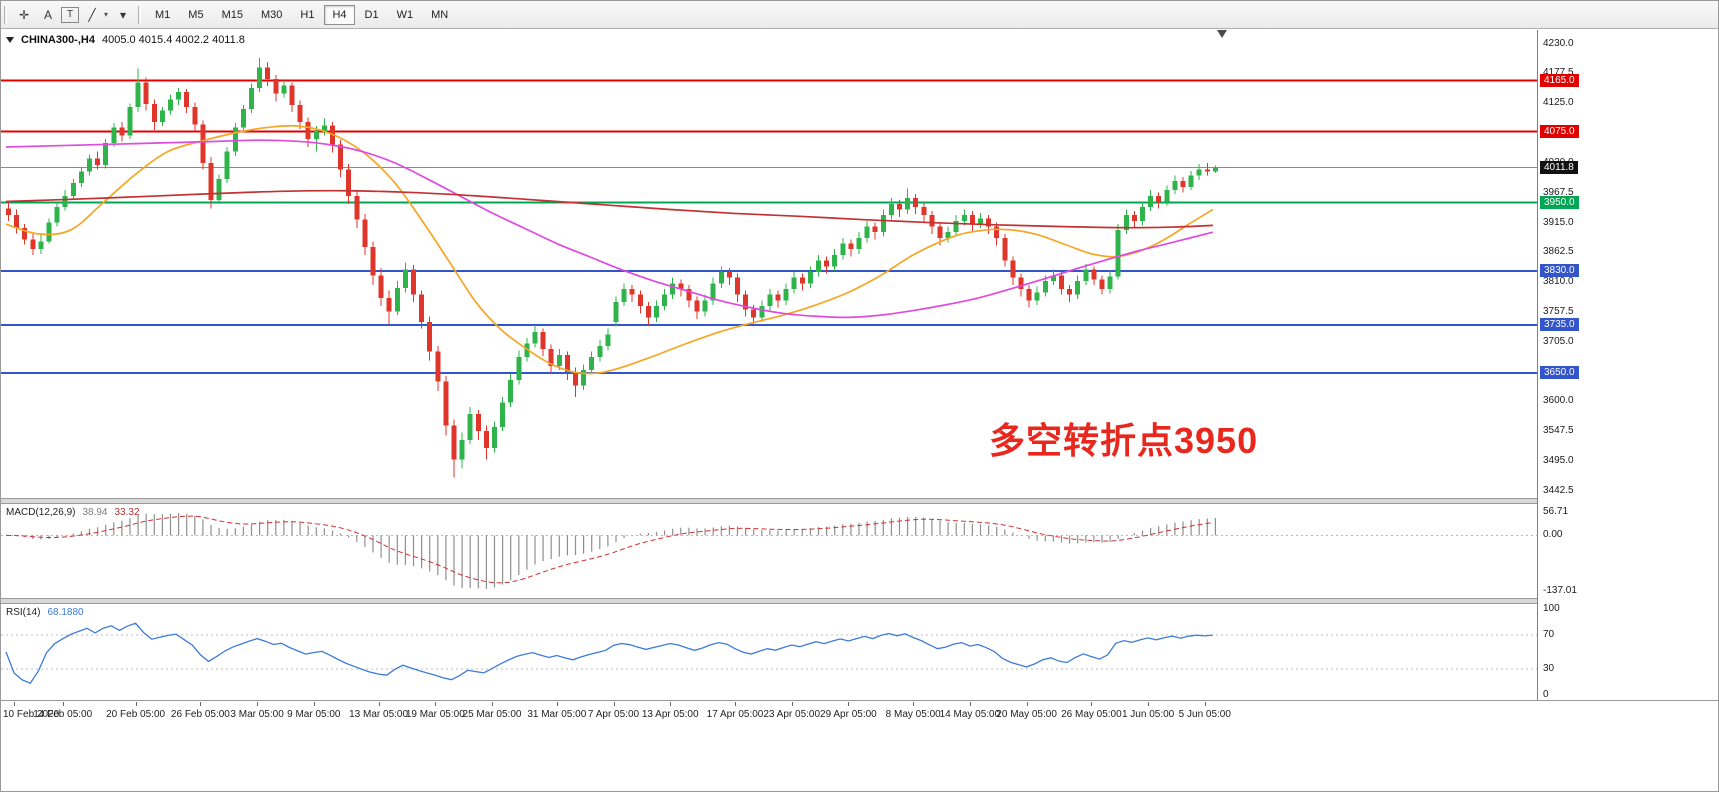 This screenshot has height=792, width=1719. Describe the element at coordinates (1558, 401) in the screenshot. I see `price-axis-label: 3600.0` at that location.